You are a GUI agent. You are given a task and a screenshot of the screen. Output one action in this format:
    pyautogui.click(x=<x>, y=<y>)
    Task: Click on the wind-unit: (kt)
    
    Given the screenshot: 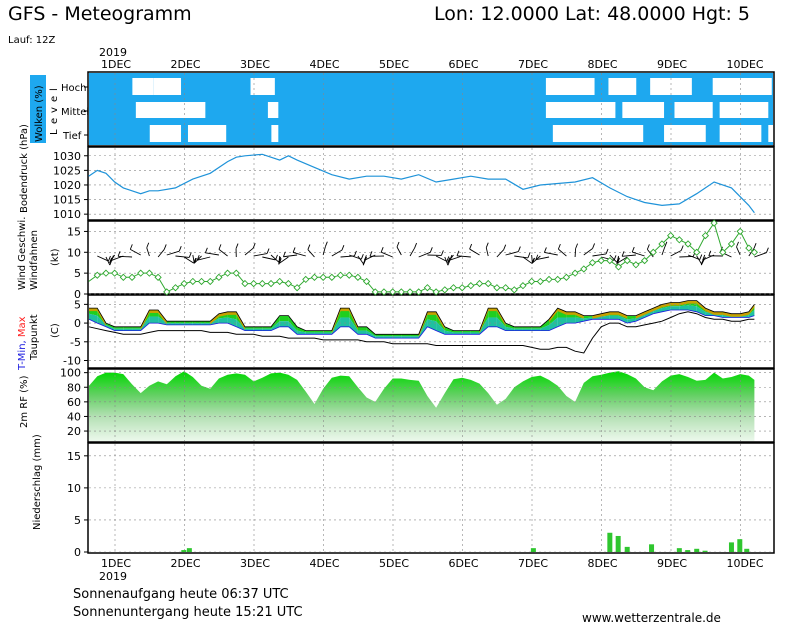 What is the action you would take?
    pyautogui.click(x=55, y=257)
    